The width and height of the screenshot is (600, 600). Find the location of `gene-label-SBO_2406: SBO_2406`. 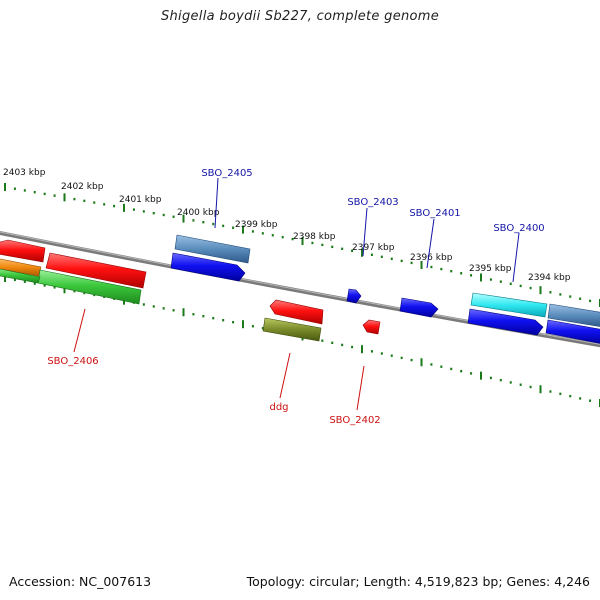

gene-label-SBO_2406: SBO_2406 is located at coordinates (72, 361).